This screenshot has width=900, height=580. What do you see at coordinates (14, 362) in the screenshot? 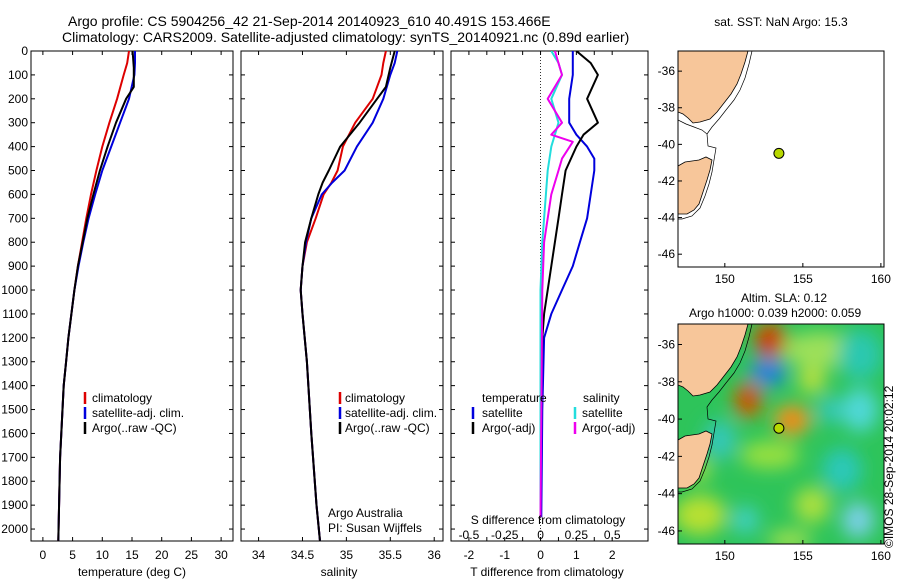
I see `y-tick-label: 1300` at bounding box center [14, 362].